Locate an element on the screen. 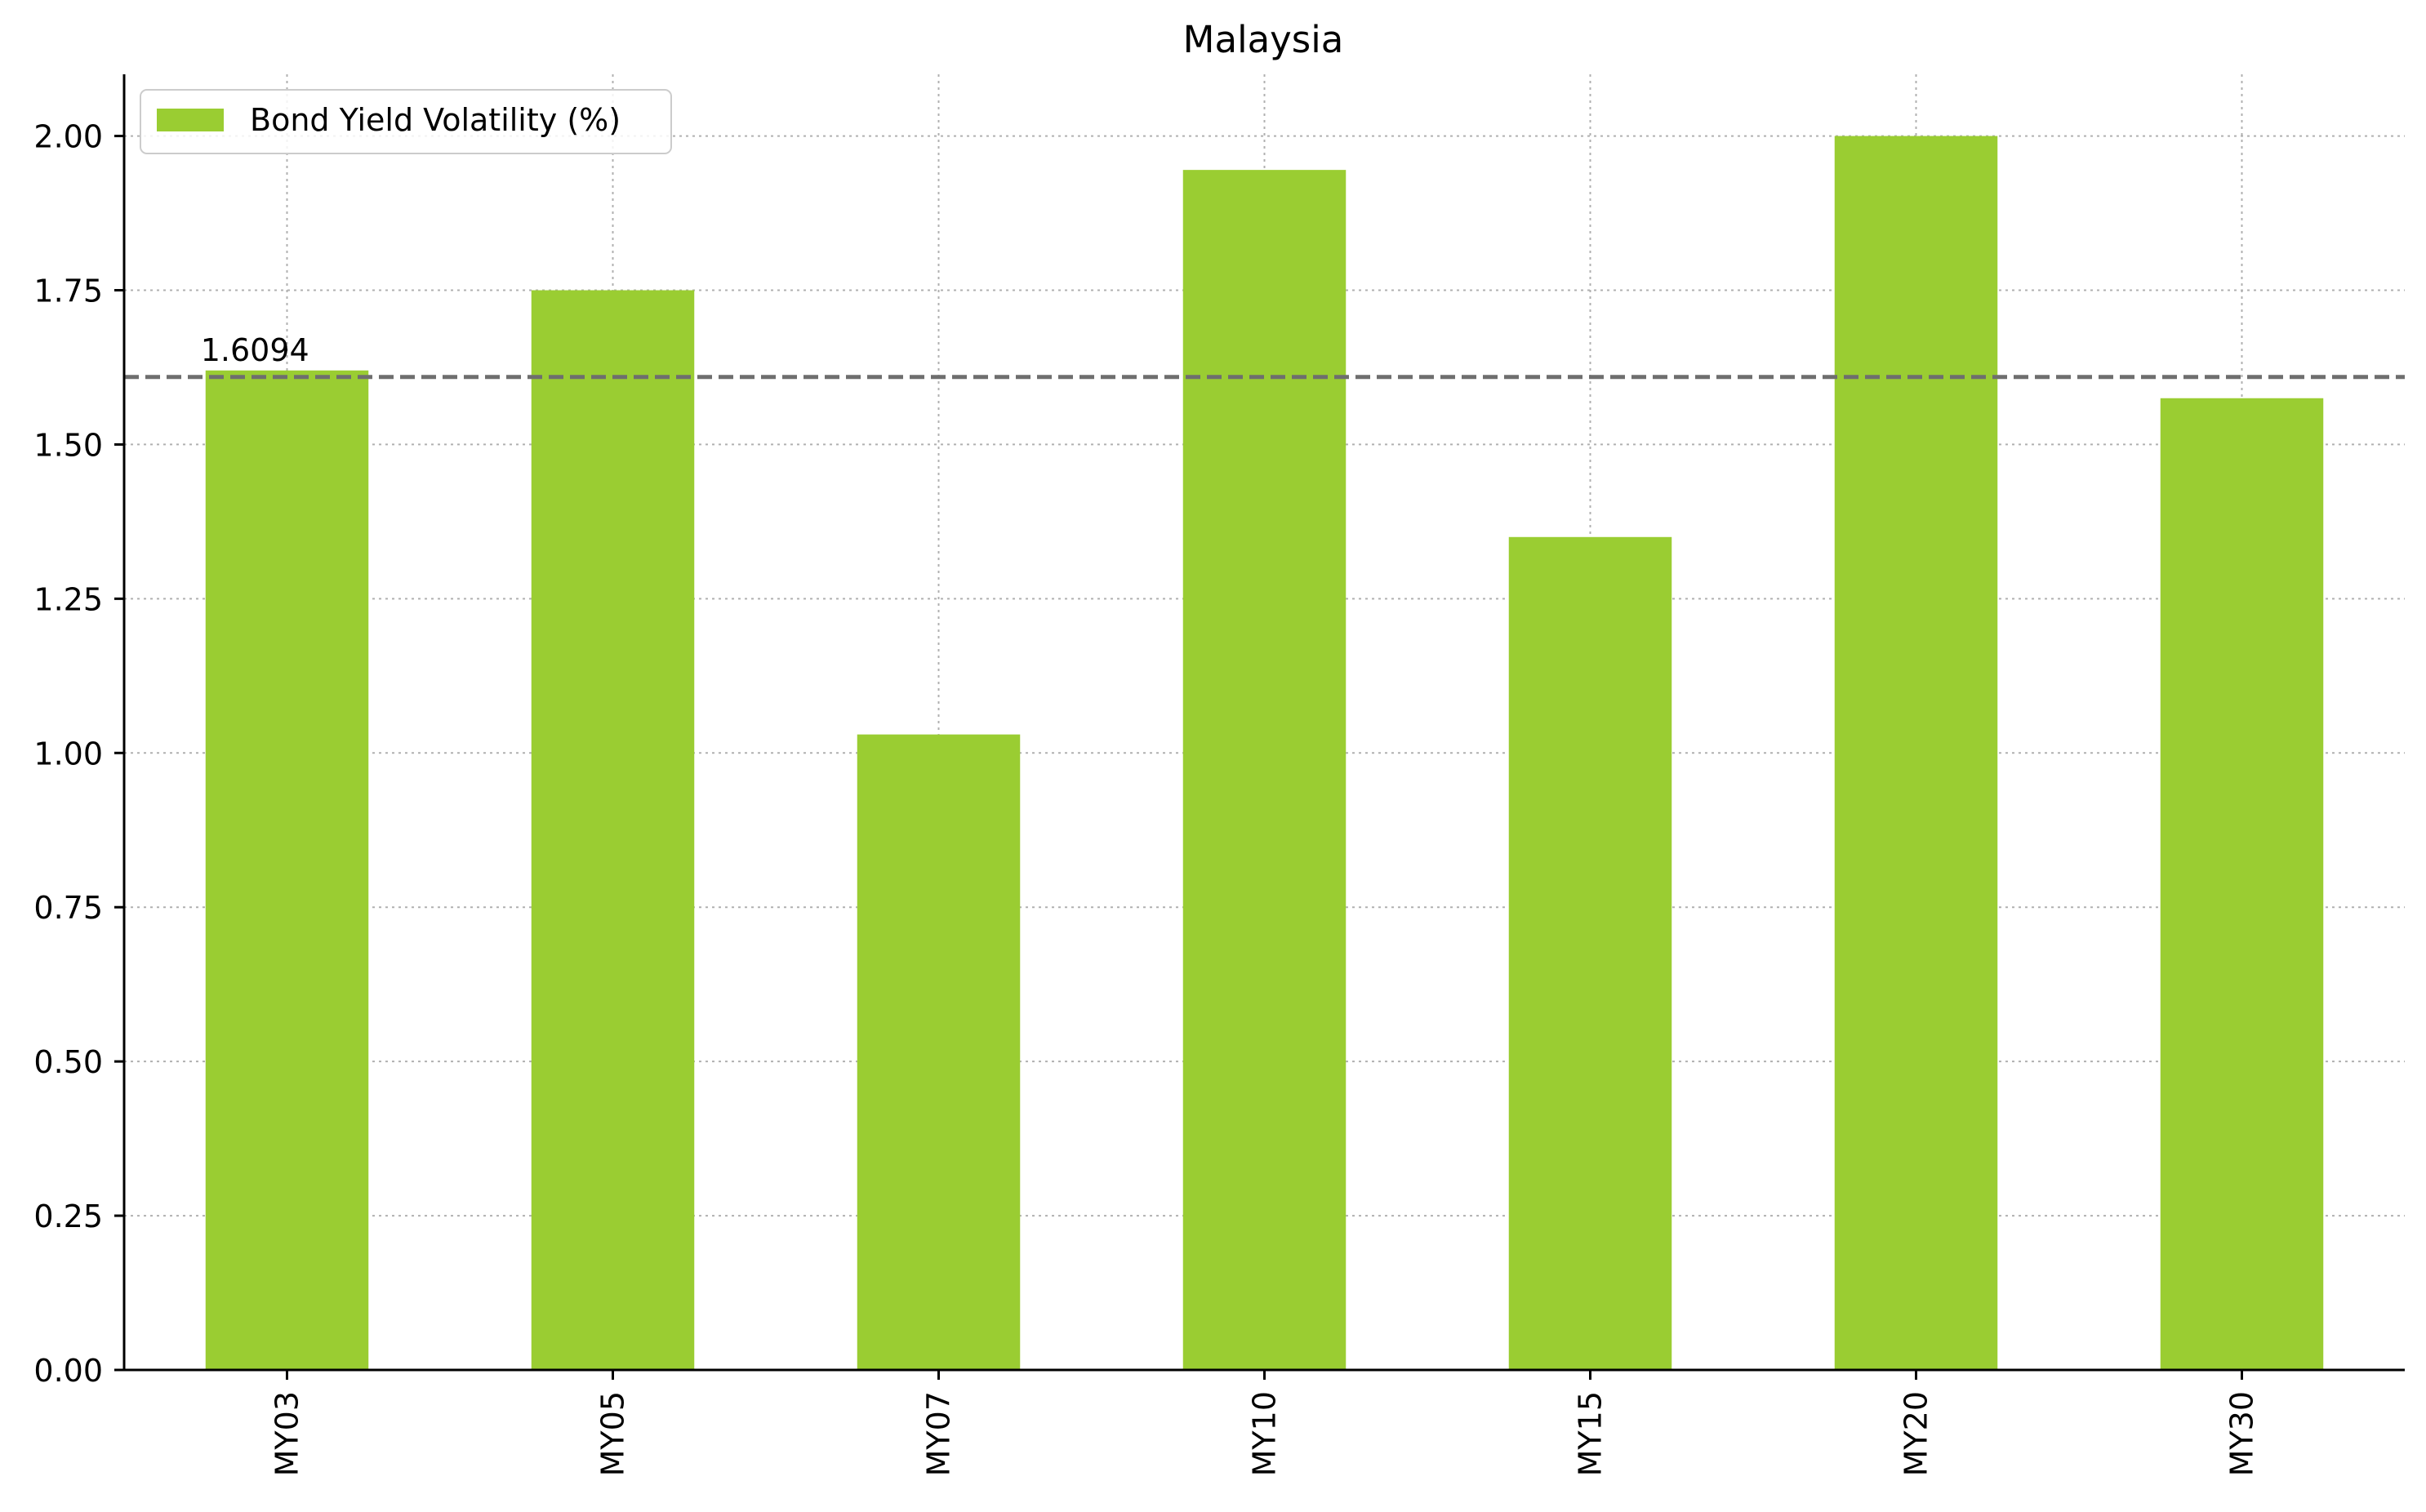 The image size is (2426, 1512). legend-label: Bond Yield Volatility (%) is located at coordinates (435, 120).